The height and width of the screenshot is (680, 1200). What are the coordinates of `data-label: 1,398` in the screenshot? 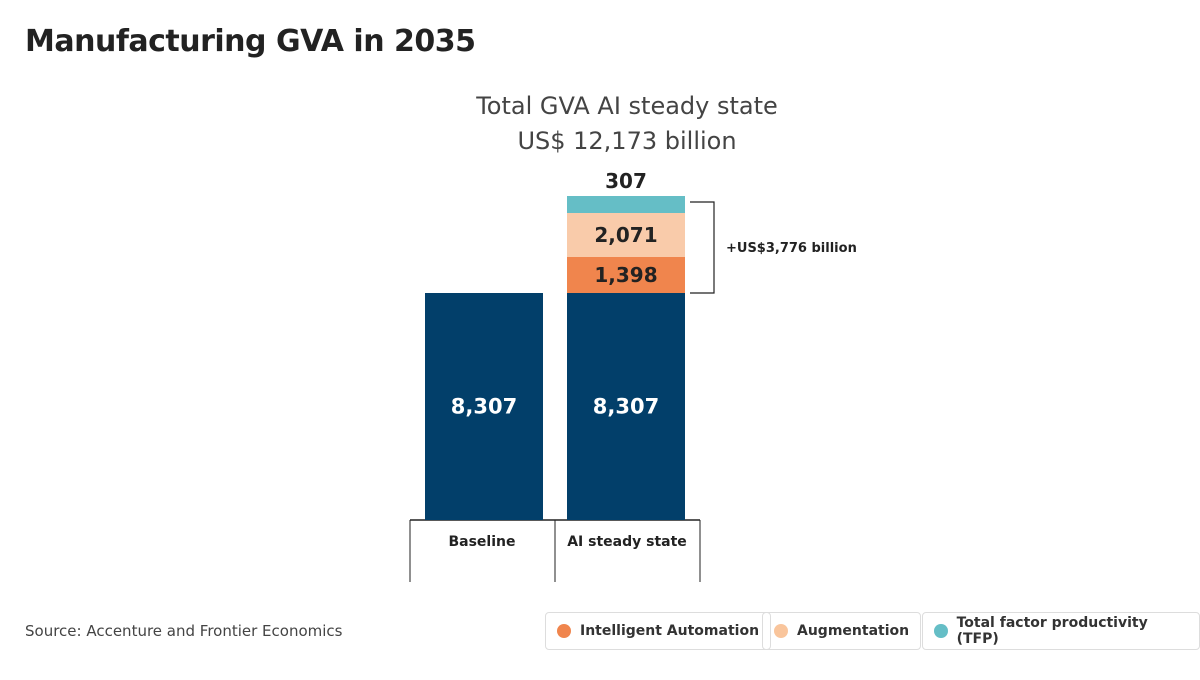 It's located at (625, 275).